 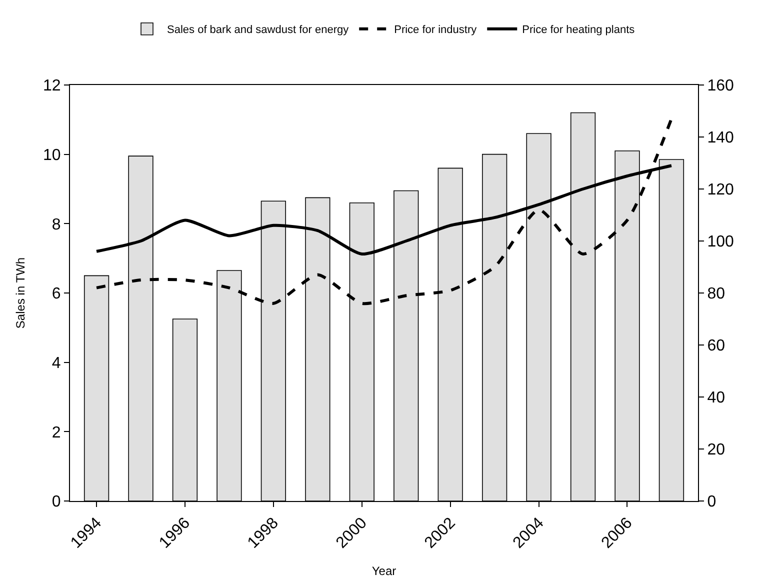 What do you see at coordinates (720, 86) in the screenshot?
I see `y2-tick-label: 160` at bounding box center [720, 86].